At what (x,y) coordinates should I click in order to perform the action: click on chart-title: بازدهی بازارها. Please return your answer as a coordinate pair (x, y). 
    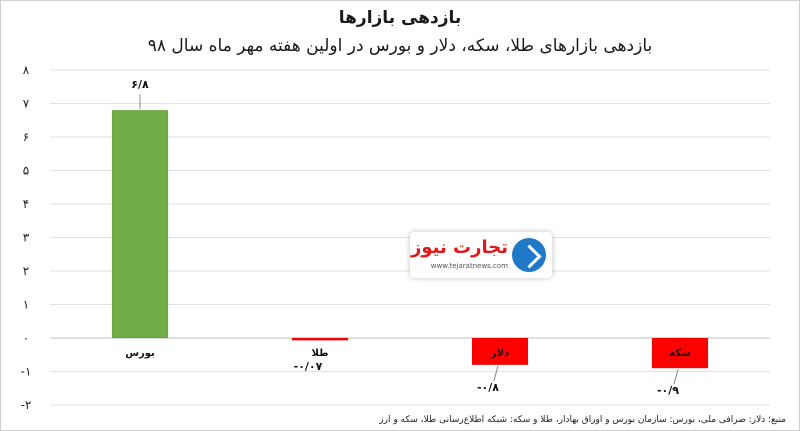
    Looking at the image, I should click on (400, 18).